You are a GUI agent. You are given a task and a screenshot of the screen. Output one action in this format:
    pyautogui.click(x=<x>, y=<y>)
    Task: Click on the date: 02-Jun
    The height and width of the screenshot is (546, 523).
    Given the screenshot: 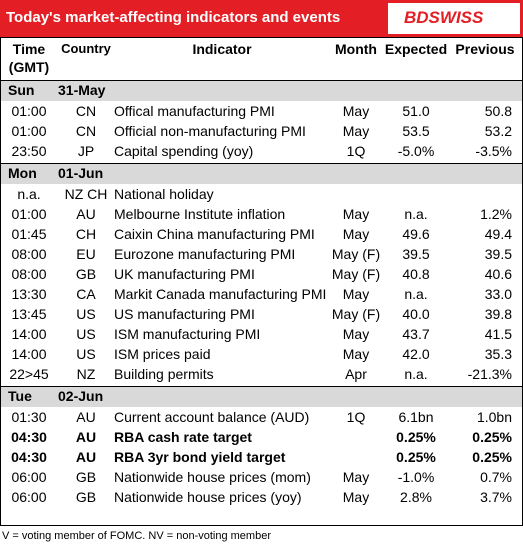 What is the action you would take?
    pyautogui.click(x=81, y=396)
    